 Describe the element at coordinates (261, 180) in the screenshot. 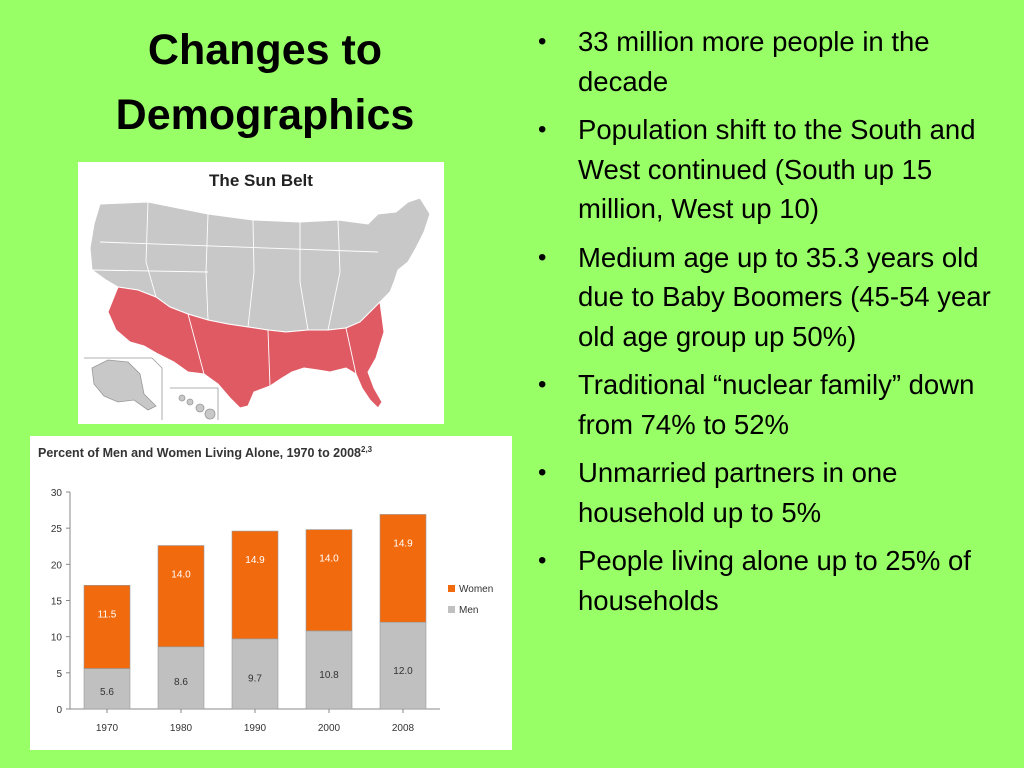

I see `map-title: The Sun Belt` at that location.